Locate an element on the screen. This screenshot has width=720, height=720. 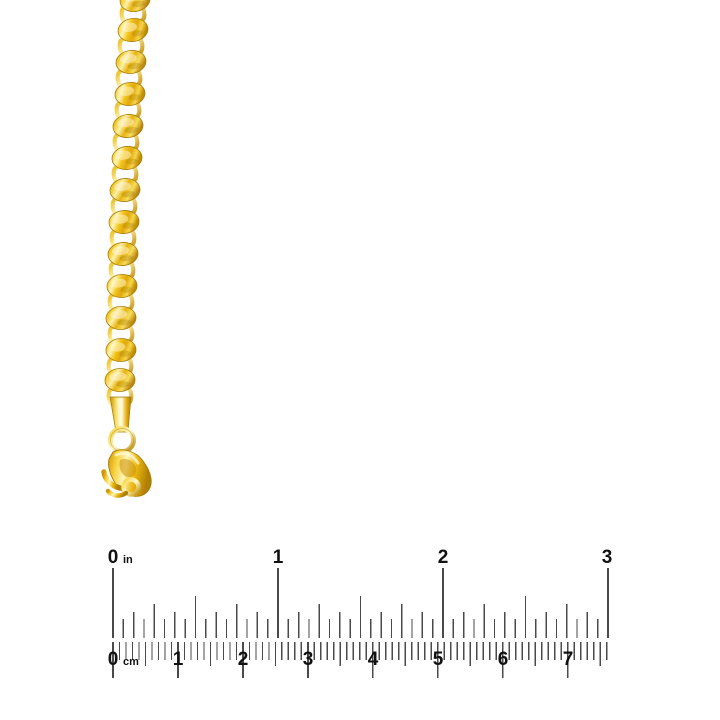
inch-labels: 0 in 1 2 3 is located at coordinates (360, 557).